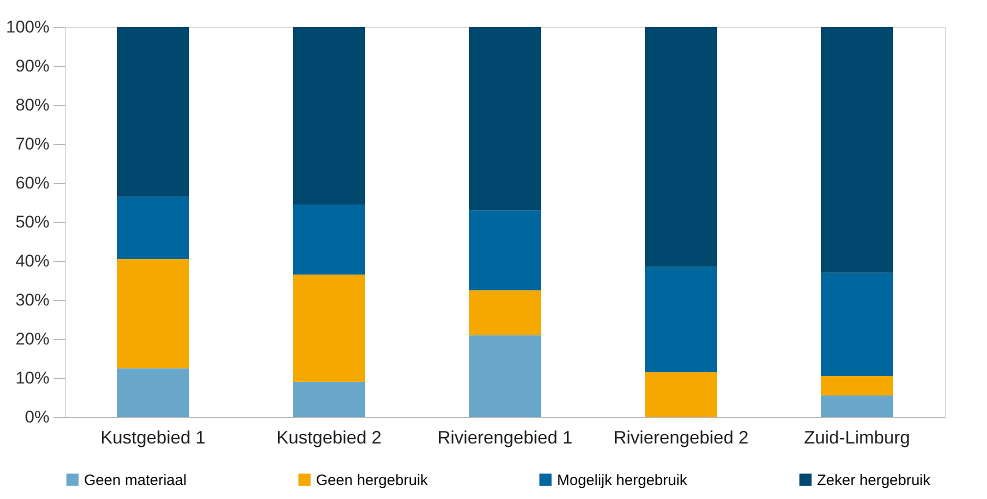 This screenshot has height=499, width=987. Describe the element at coordinates (32, 300) in the screenshot. I see `y-tick-label: 30%` at that location.